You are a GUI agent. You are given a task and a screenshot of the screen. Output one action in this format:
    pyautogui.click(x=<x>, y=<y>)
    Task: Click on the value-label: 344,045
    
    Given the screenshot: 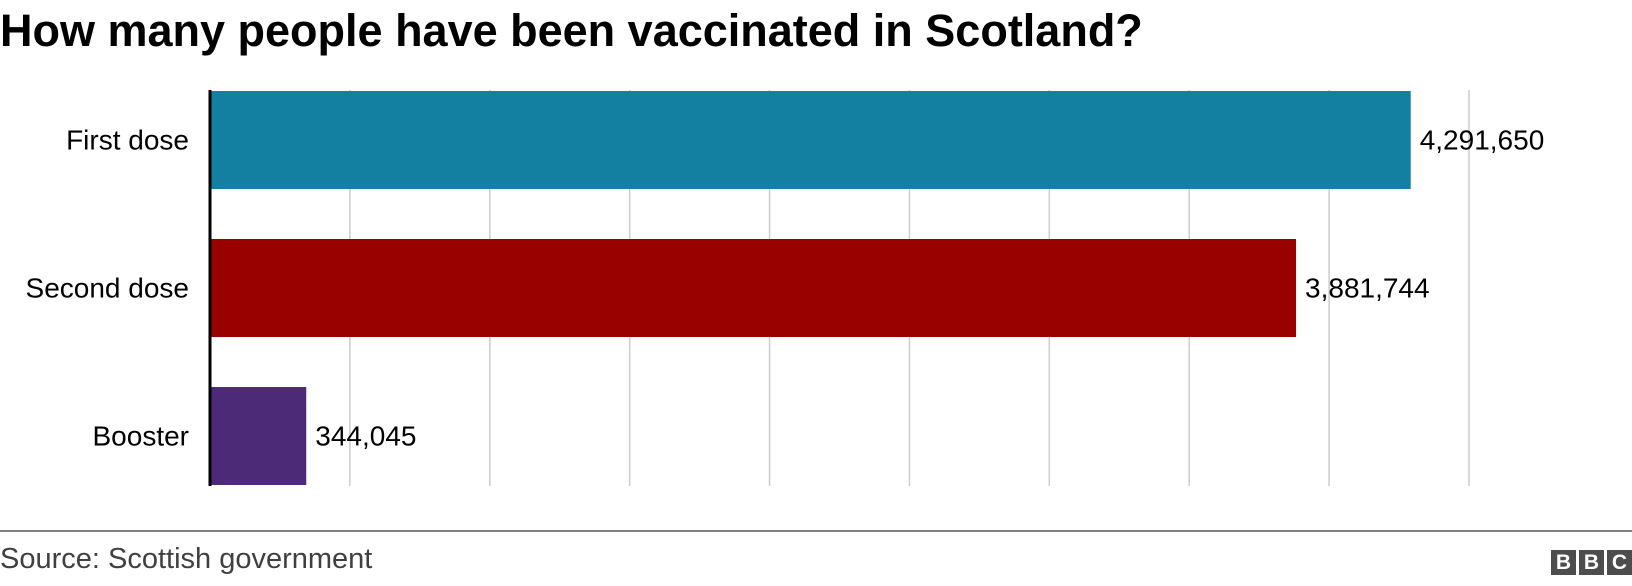 What is the action you would take?
    pyautogui.click(x=365, y=436)
    